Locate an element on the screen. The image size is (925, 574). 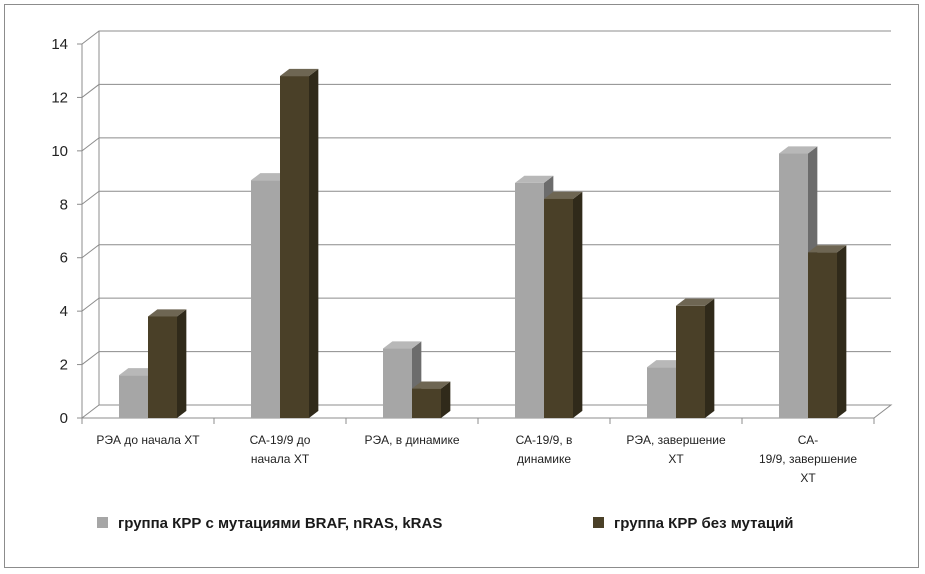
legend-label: группа КРР без мутаций is located at coordinates (704, 523).